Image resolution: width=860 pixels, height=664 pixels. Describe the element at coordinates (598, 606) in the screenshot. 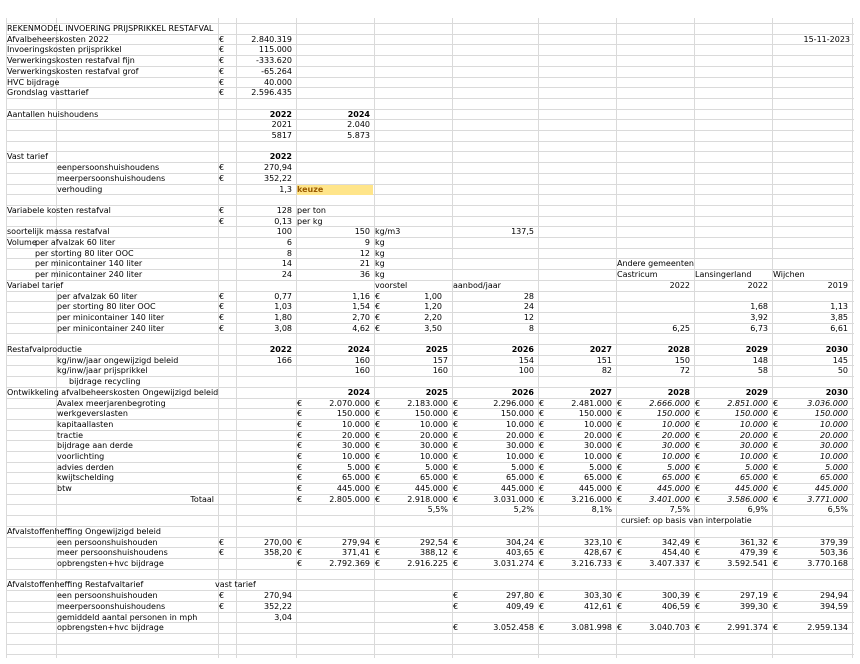

I see `heffing-rest-value: 412,61` at that location.